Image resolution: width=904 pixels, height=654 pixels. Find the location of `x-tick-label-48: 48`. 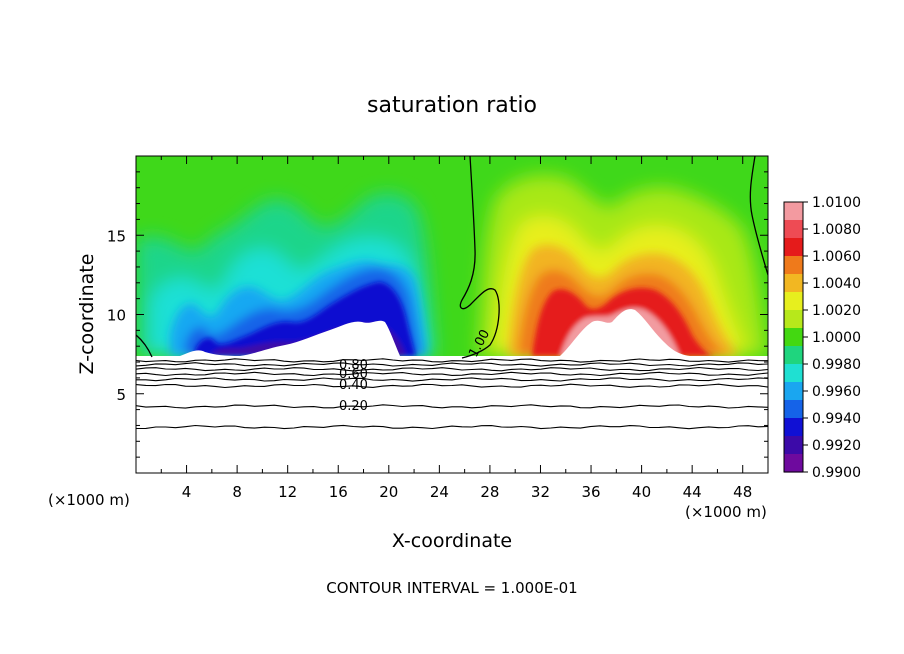

x-tick-label-48: 48 is located at coordinates (742, 492).